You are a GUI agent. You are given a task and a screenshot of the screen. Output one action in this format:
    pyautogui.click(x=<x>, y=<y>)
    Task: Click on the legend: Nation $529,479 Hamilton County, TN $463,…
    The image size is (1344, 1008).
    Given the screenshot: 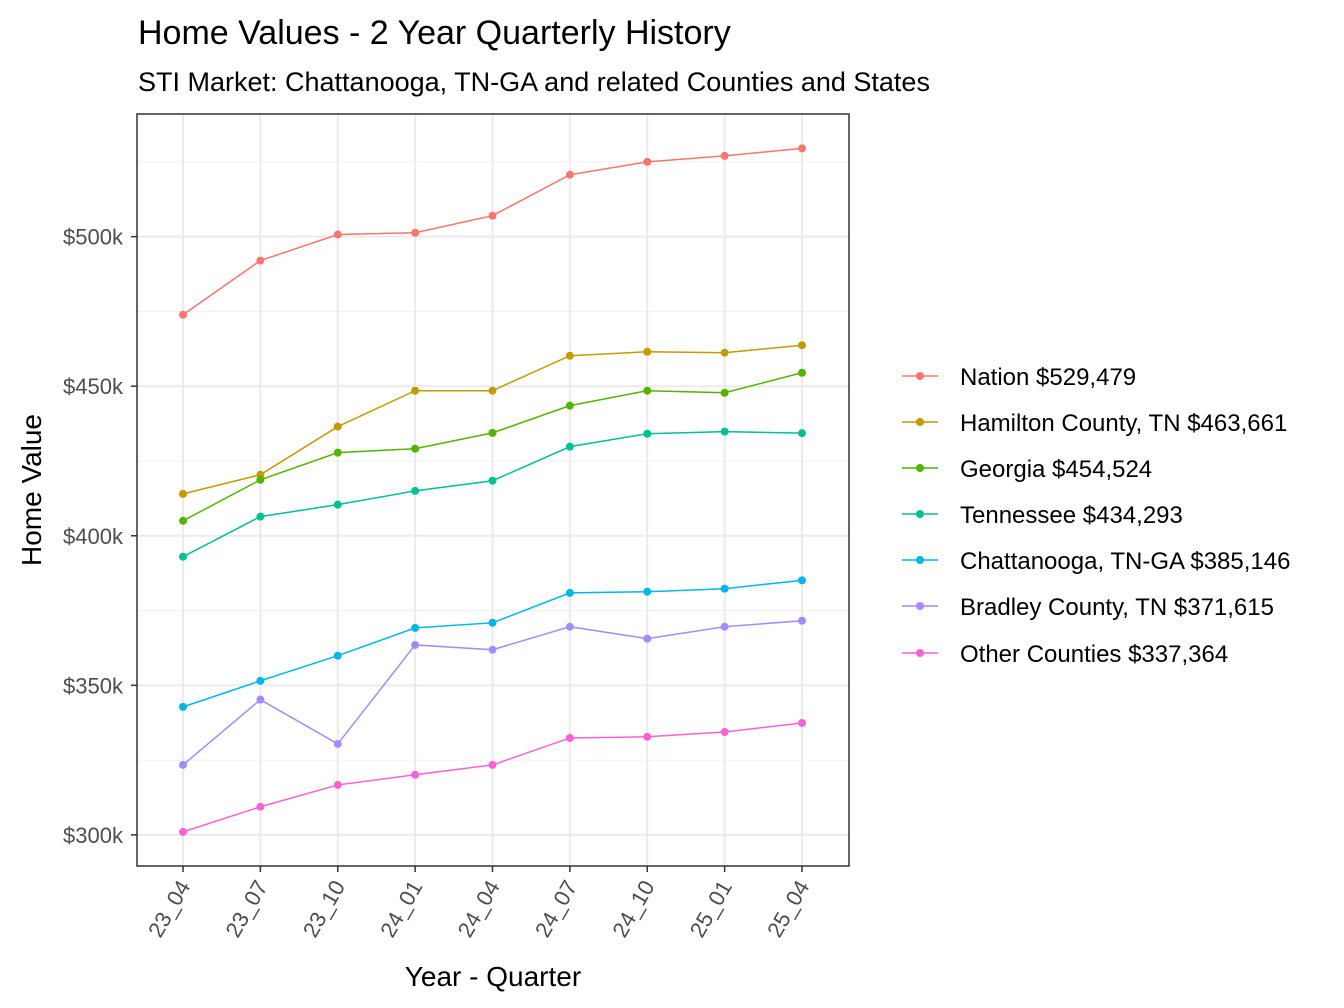 What is the action you would take?
    pyautogui.click(x=1096, y=516)
    